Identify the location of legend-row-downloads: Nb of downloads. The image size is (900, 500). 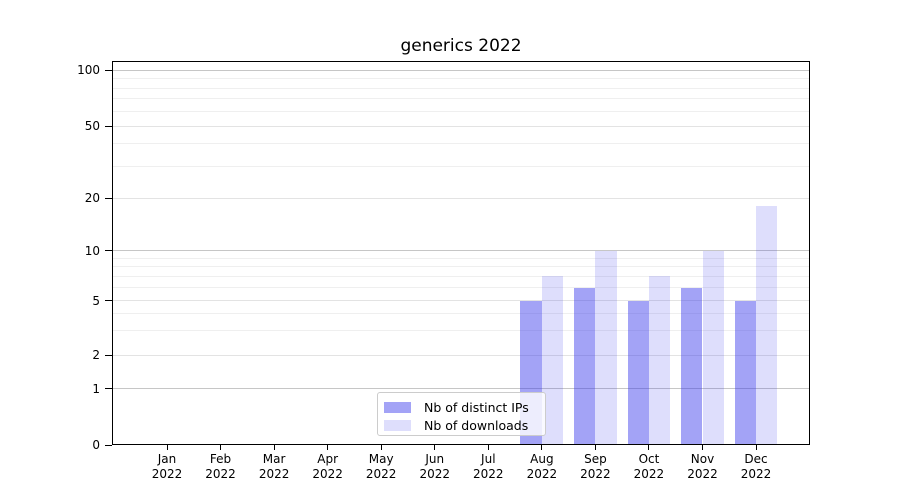
(461, 425).